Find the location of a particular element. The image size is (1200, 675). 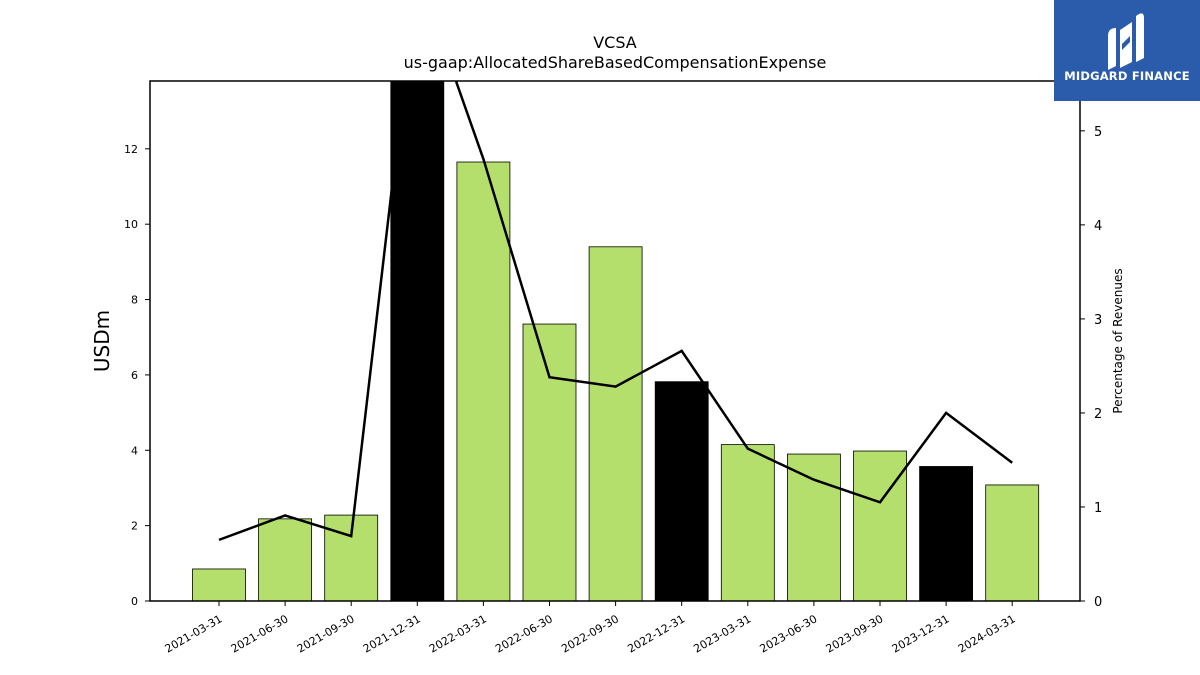

x-tick-label: 2023-06-30 is located at coordinates (789, 633).